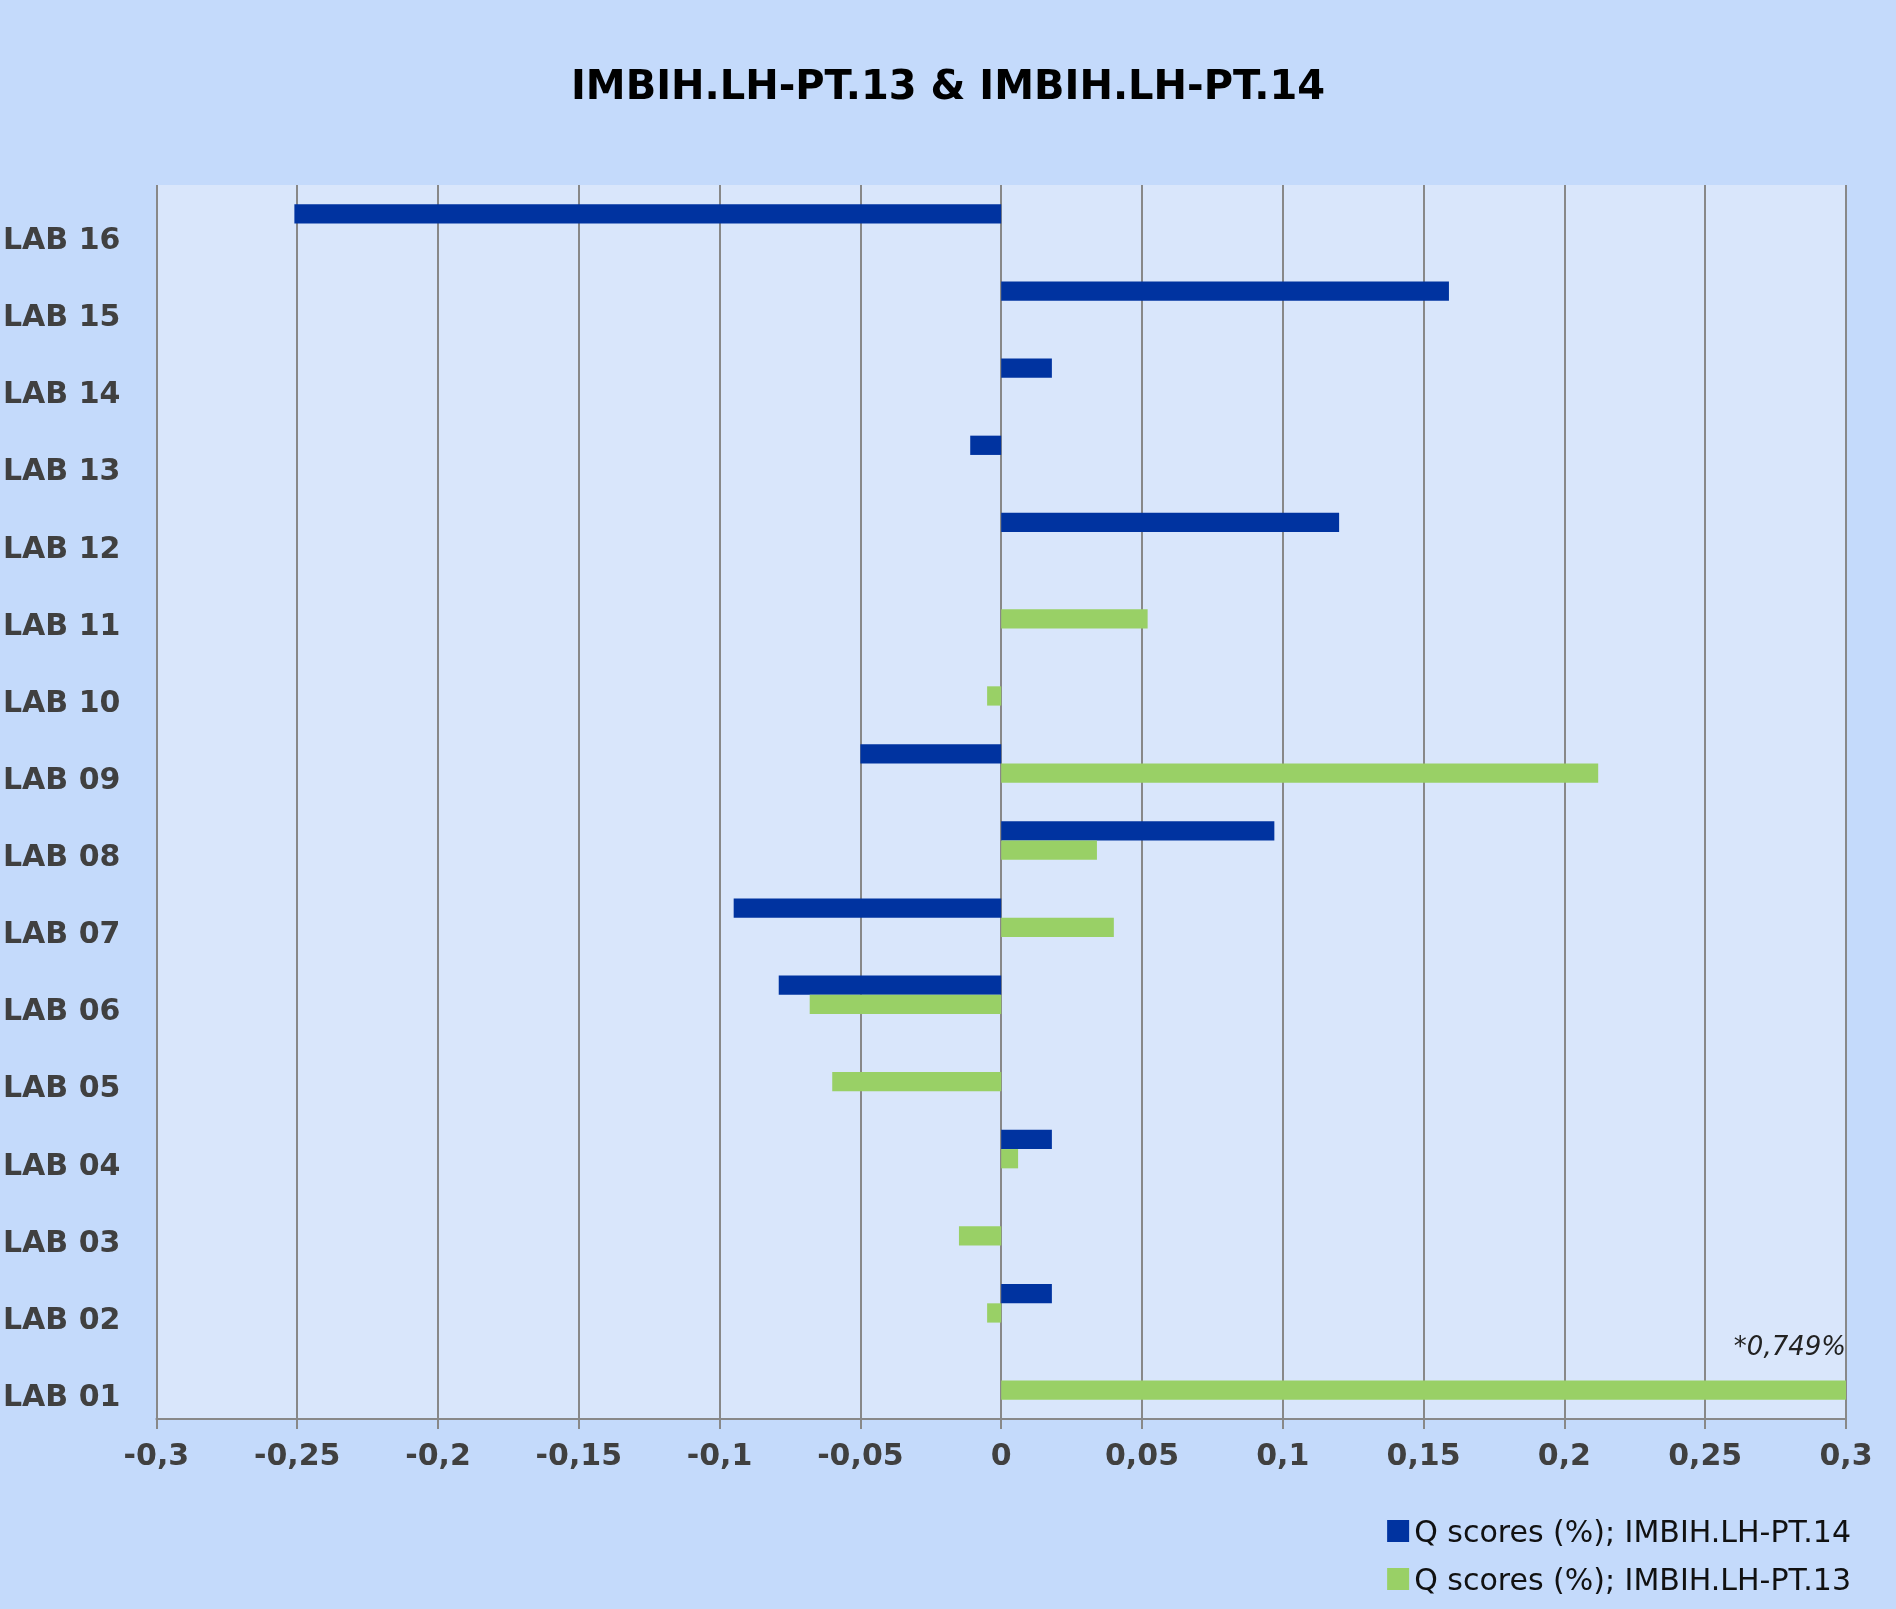 This screenshot has width=1896, height=1609. I want to click on x-tick-label: 0,1, so click(1283, 1454).